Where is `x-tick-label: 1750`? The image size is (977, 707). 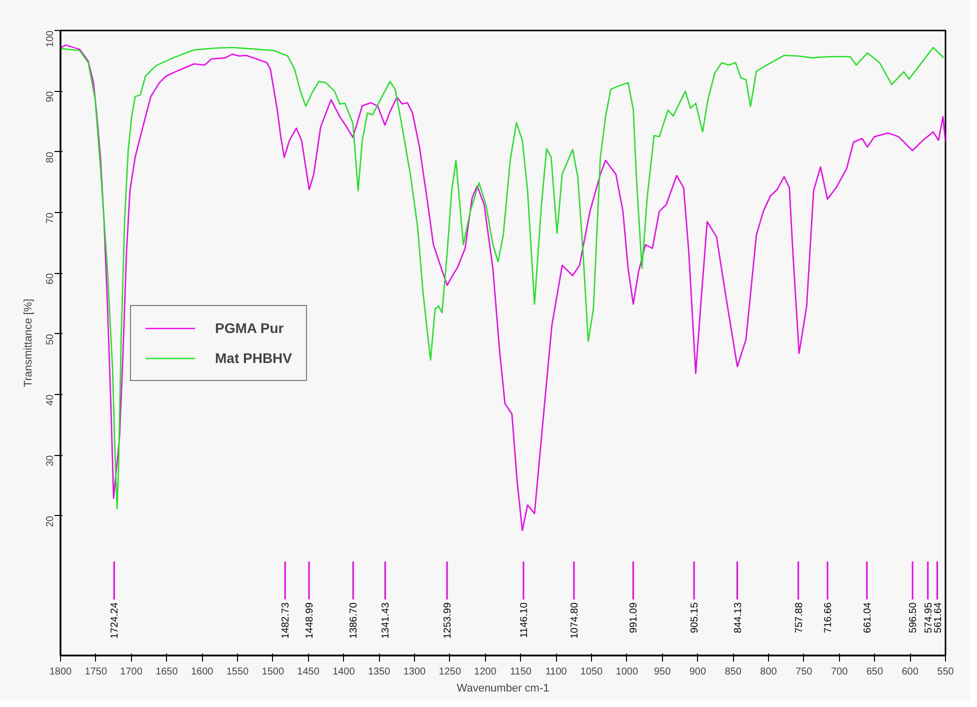 x-tick-label: 1750 is located at coordinates (96, 672).